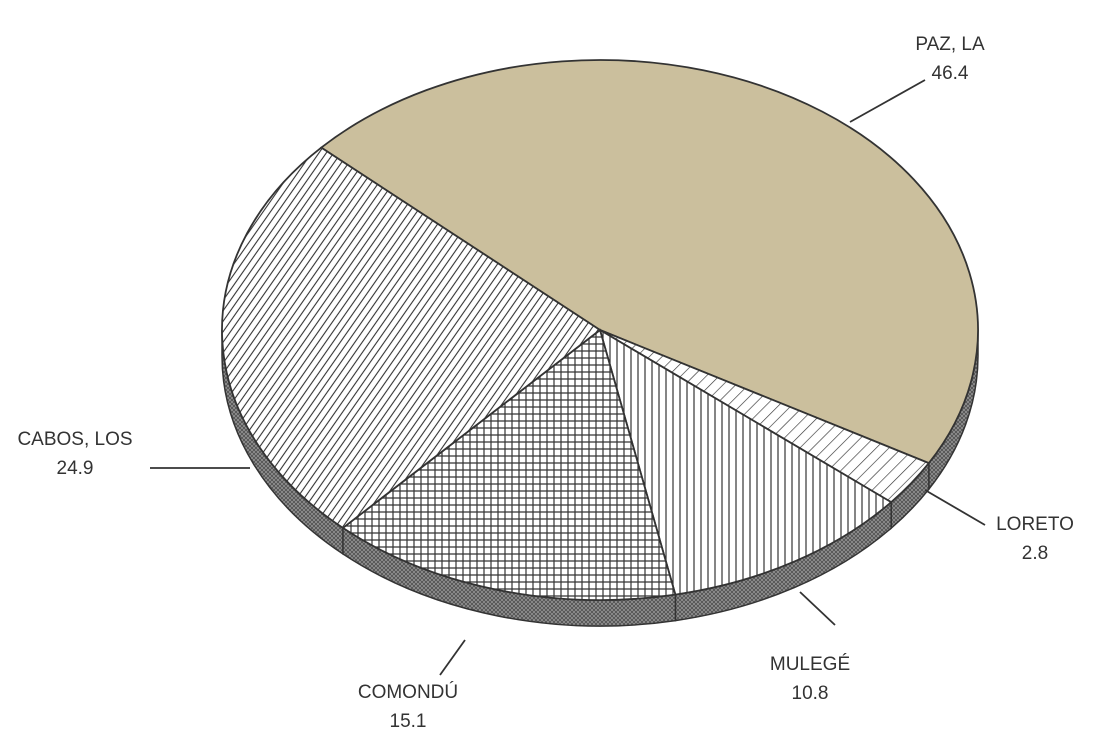 The height and width of the screenshot is (737, 1100). What do you see at coordinates (75, 468) in the screenshot?
I see `slice-value: 24.9` at bounding box center [75, 468].